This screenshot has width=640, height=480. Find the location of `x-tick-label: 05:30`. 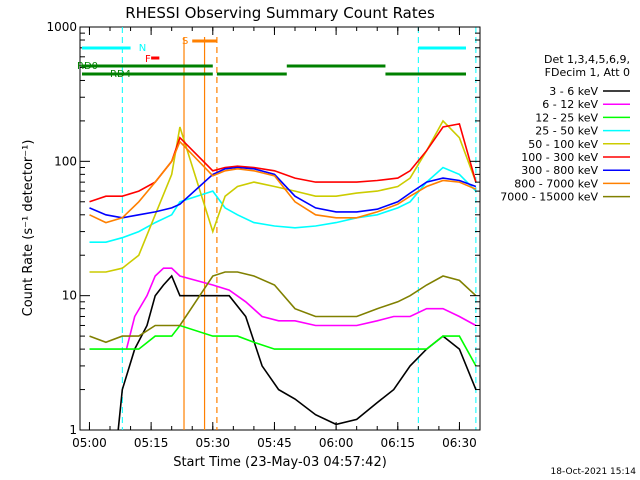

x-tick-label: 05:30 is located at coordinates (212, 443).